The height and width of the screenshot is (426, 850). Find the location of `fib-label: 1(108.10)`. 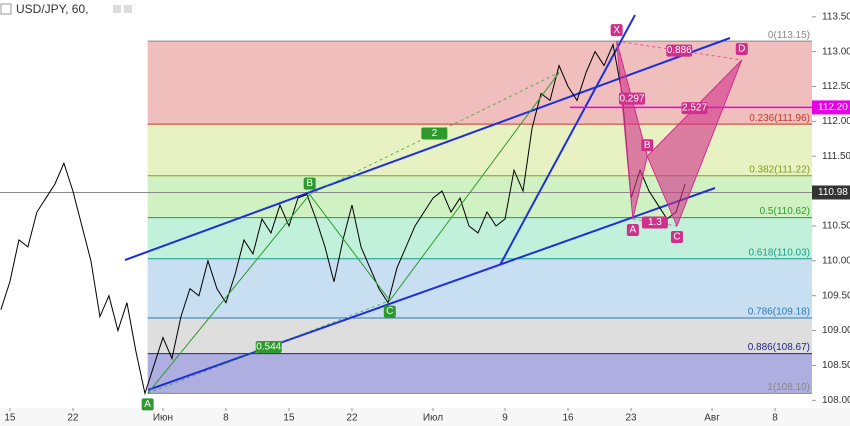

fib-label: 1(108.10) is located at coordinates (788, 387).